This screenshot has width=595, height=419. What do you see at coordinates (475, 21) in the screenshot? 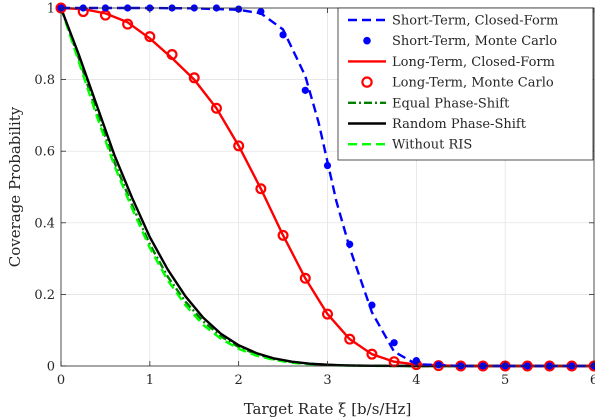
I see `legend-label: Short-Term, Closed-Form` at bounding box center [475, 21].